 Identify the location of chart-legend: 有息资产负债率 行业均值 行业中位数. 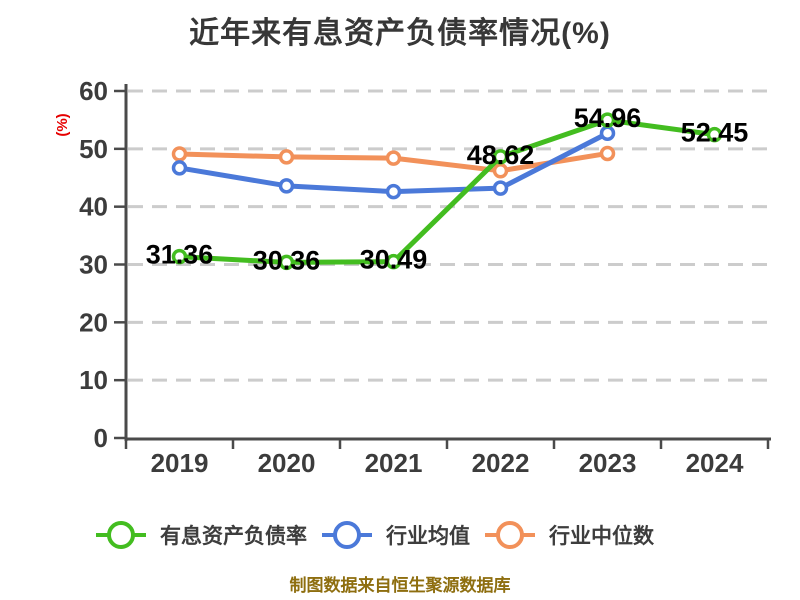
(374, 535).